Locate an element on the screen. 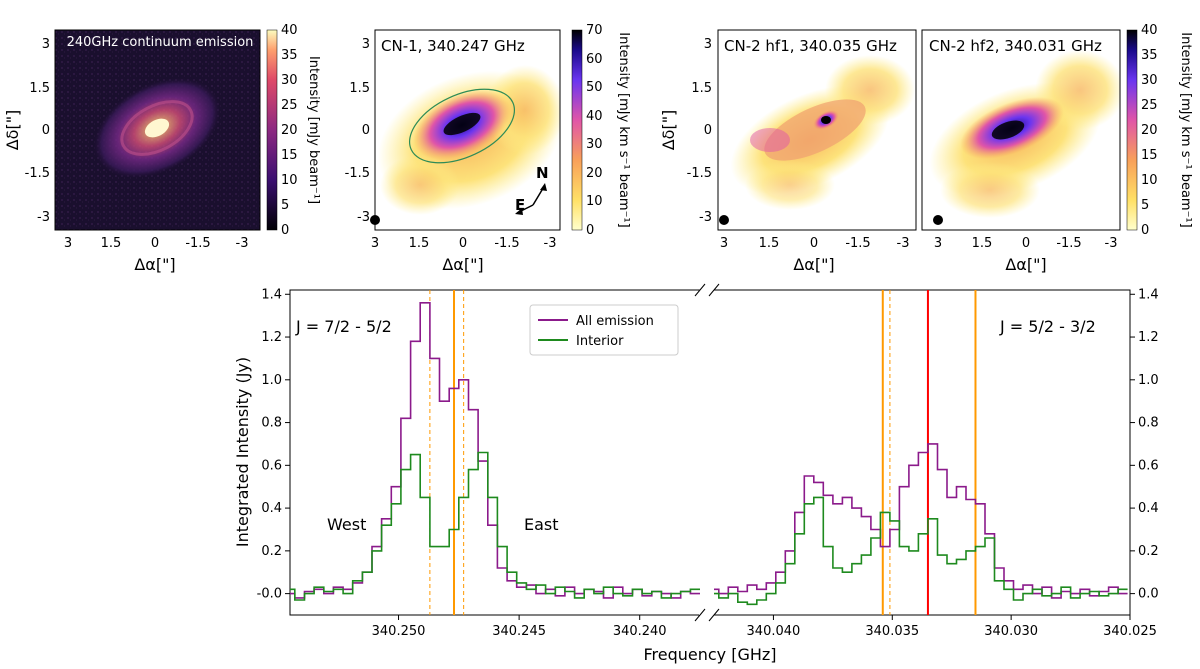 This screenshot has width=1200, height=669. y-tick-right-label: 0.2 is located at coordinates (1148, 551).